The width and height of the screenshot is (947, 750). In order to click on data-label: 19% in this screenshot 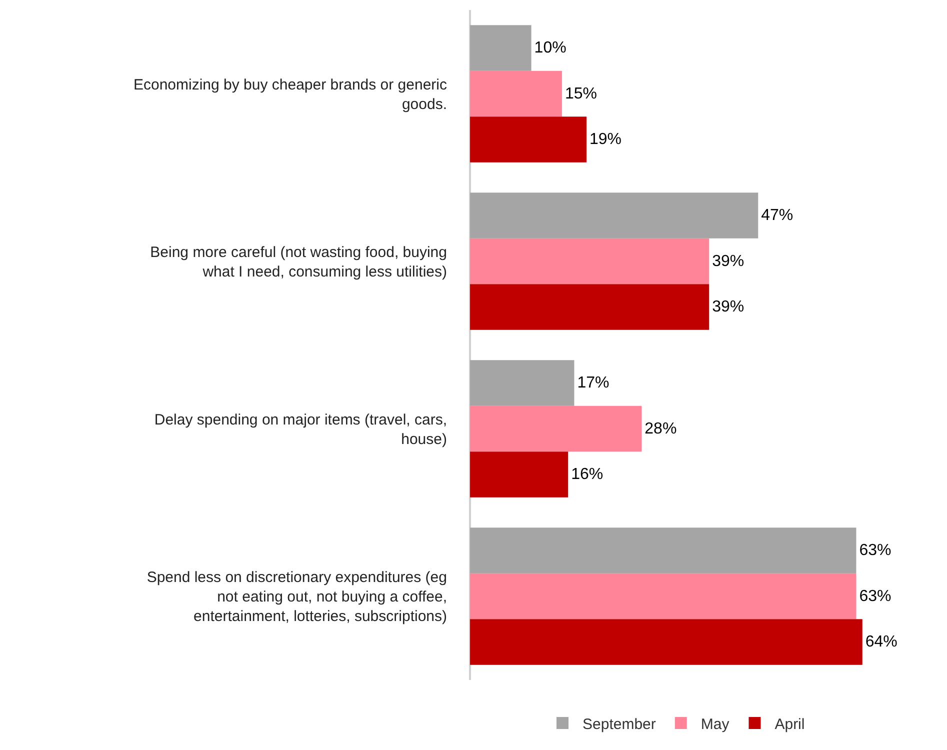, I will do `click(605, 139)`.